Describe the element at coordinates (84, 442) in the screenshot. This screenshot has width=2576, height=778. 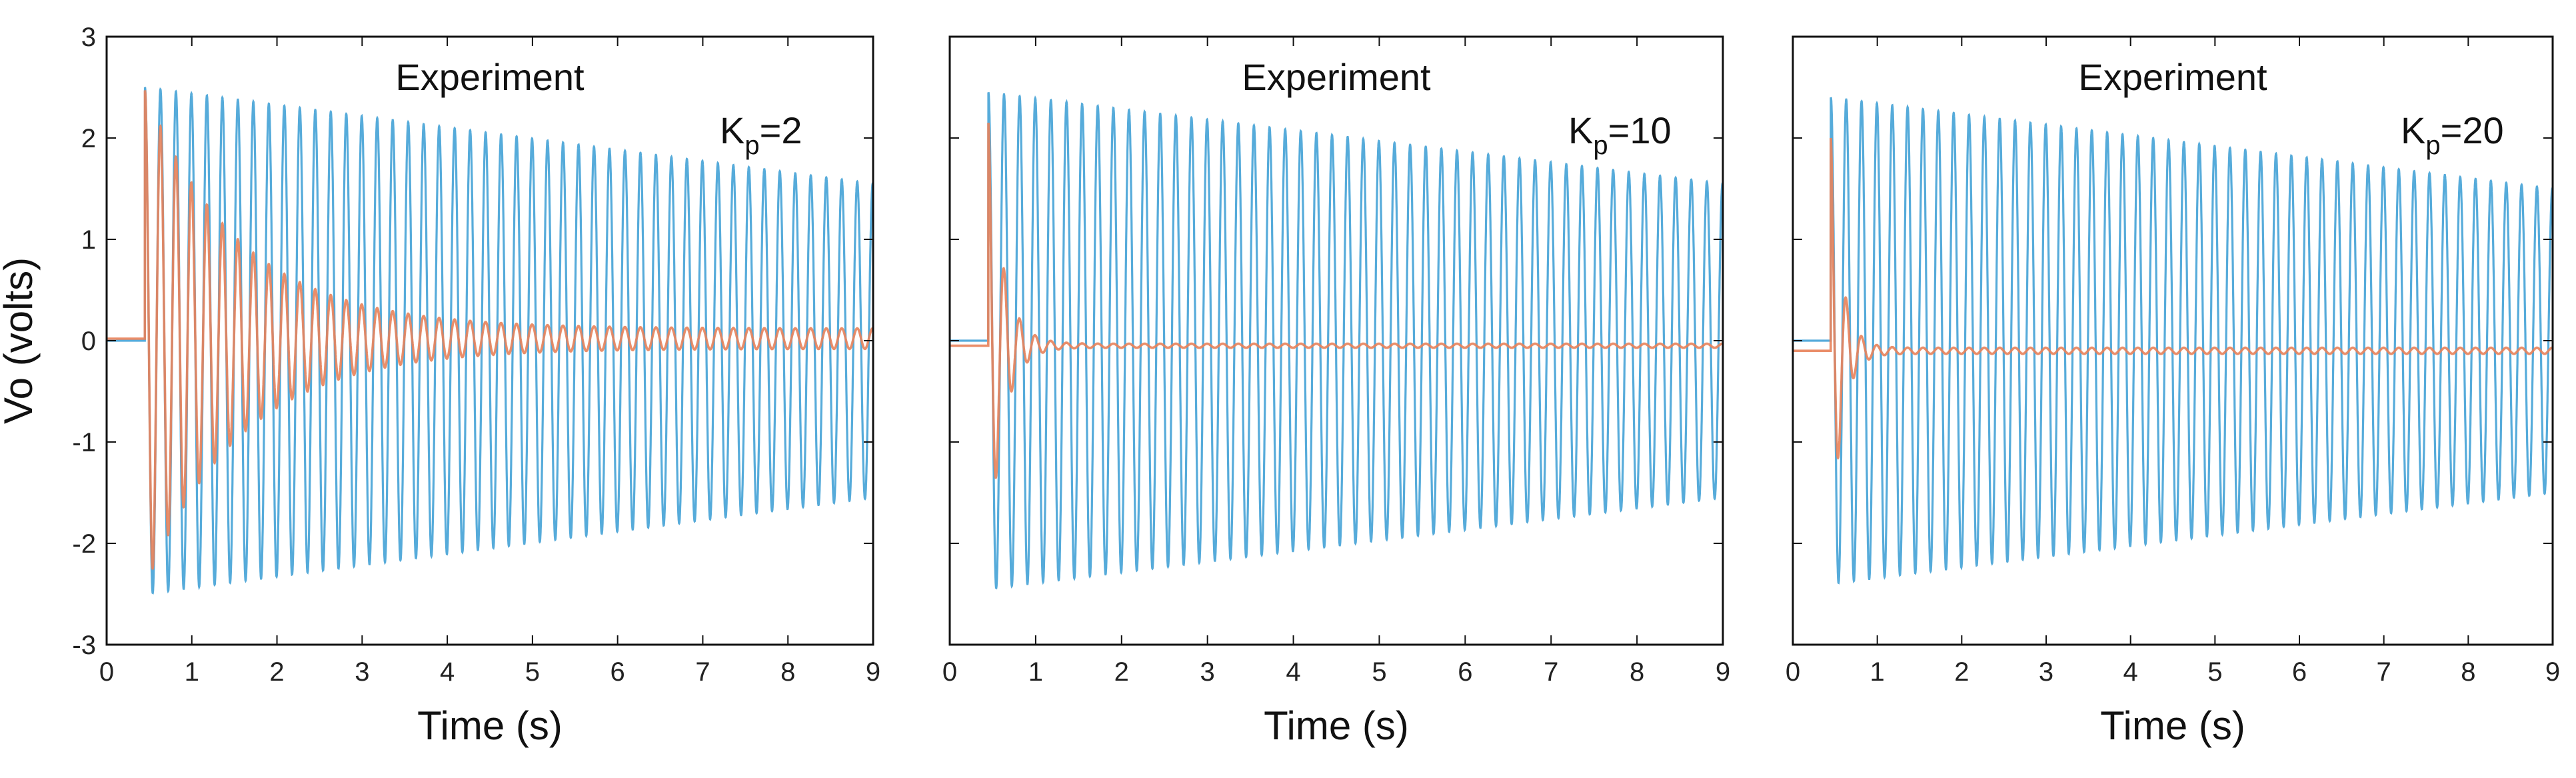
I see `y-tick-label: -1` at that location.